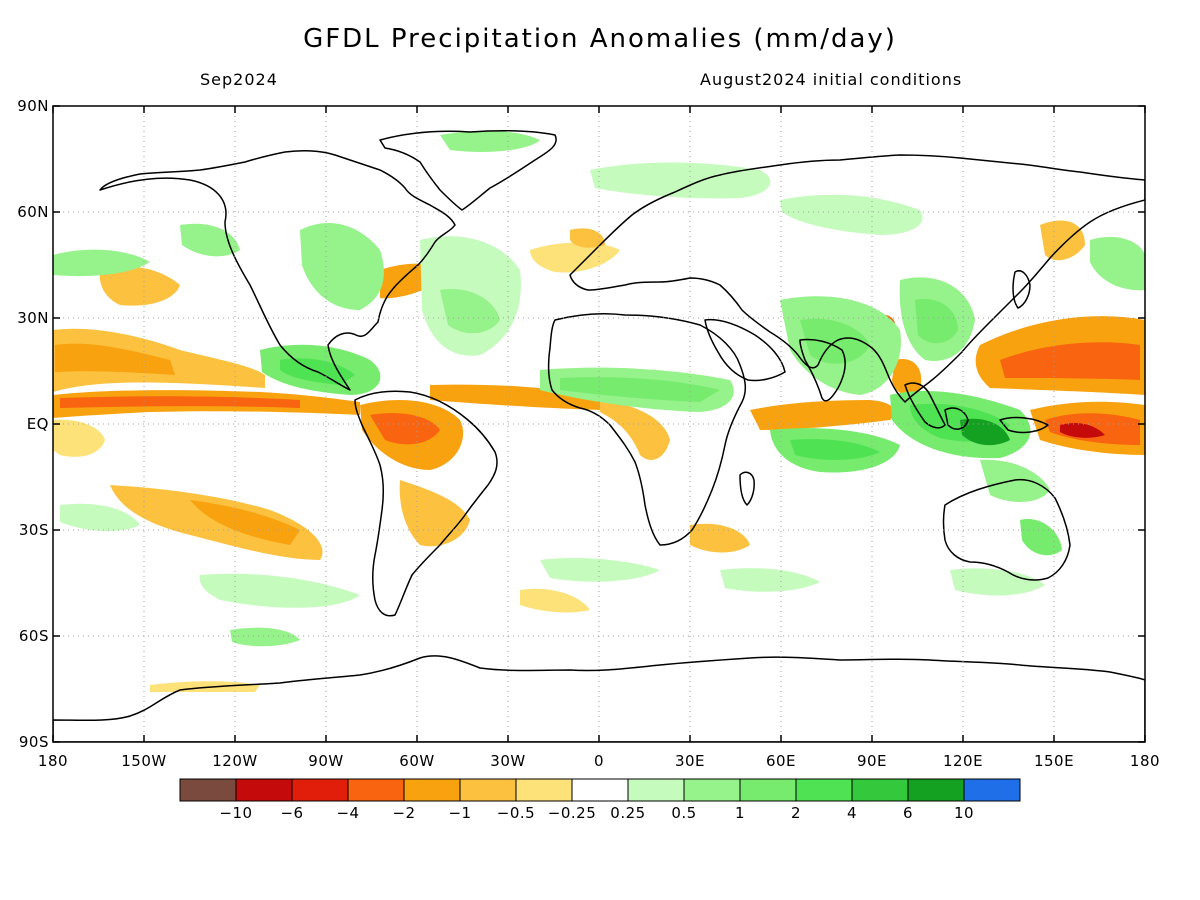  What do you see at coordinates (572, 813) in the screenshot?
I see `colorbar-label: −0.25` at bounding box center [572, 813].